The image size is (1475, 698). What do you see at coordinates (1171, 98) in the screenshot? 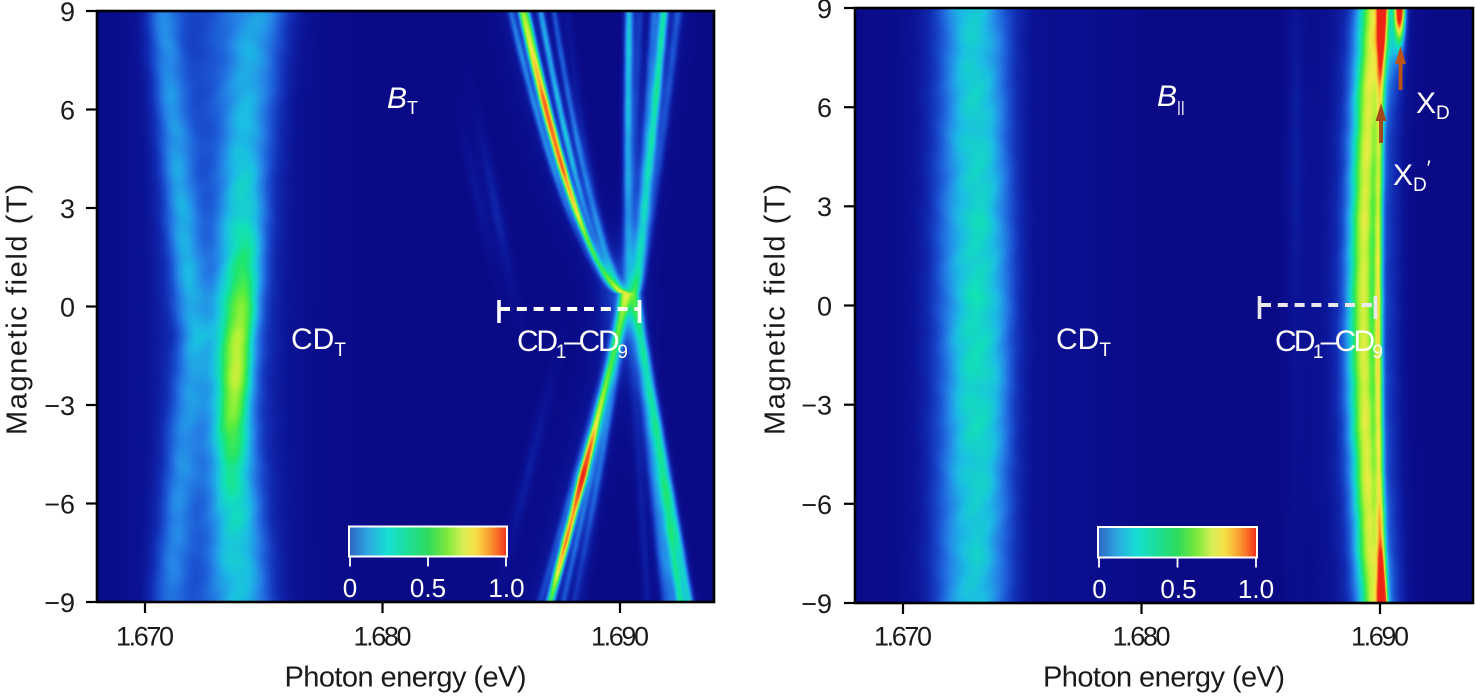
I see `svg-text: B||` at bounding box center [1171, 98].